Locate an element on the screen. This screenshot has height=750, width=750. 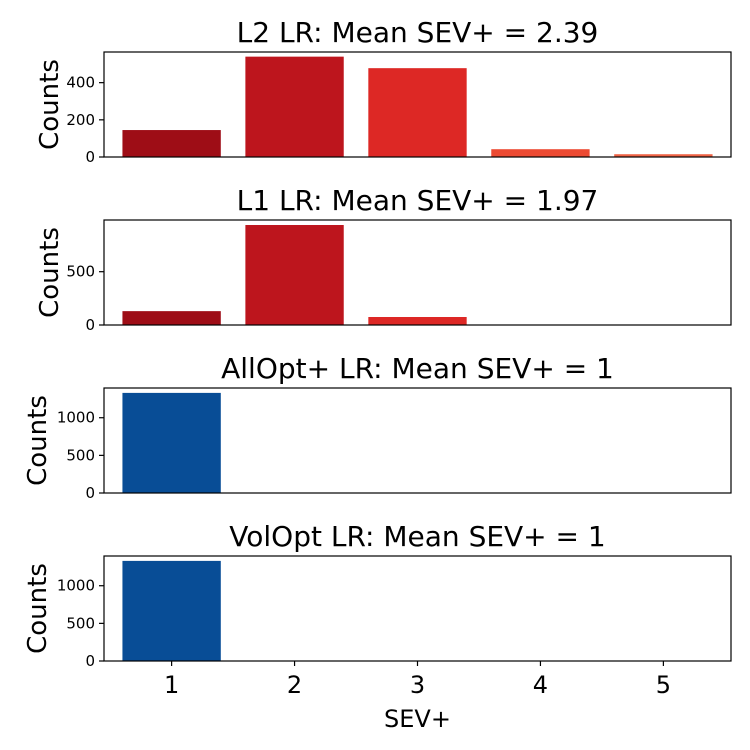
x-tick-label: 4 is located at coordinates (540, 685).